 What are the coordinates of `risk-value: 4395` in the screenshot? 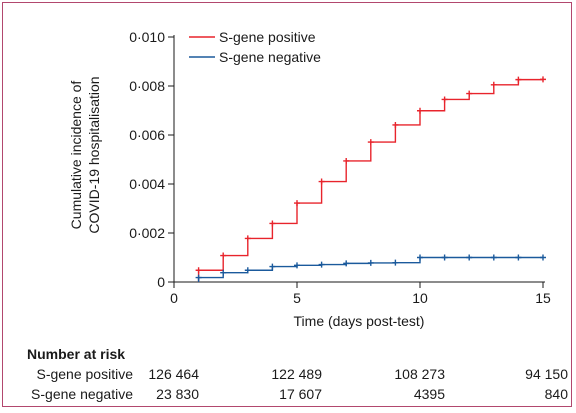 It's located at (429, 394).